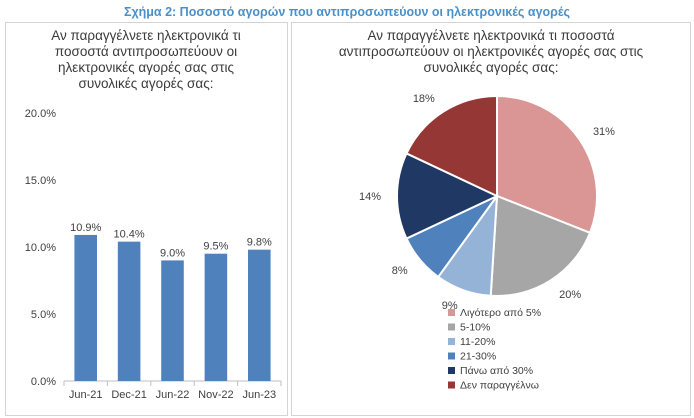 This screenshot has width=694, height=418. I want to click on pie-data-label: 14%, so click(370, 197).